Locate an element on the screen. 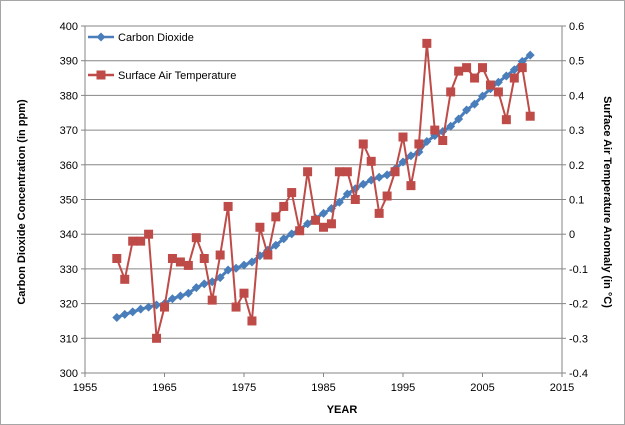 The image size is (625, 425). y-left-tick-label: 320 is located at coordinates (69, 305).